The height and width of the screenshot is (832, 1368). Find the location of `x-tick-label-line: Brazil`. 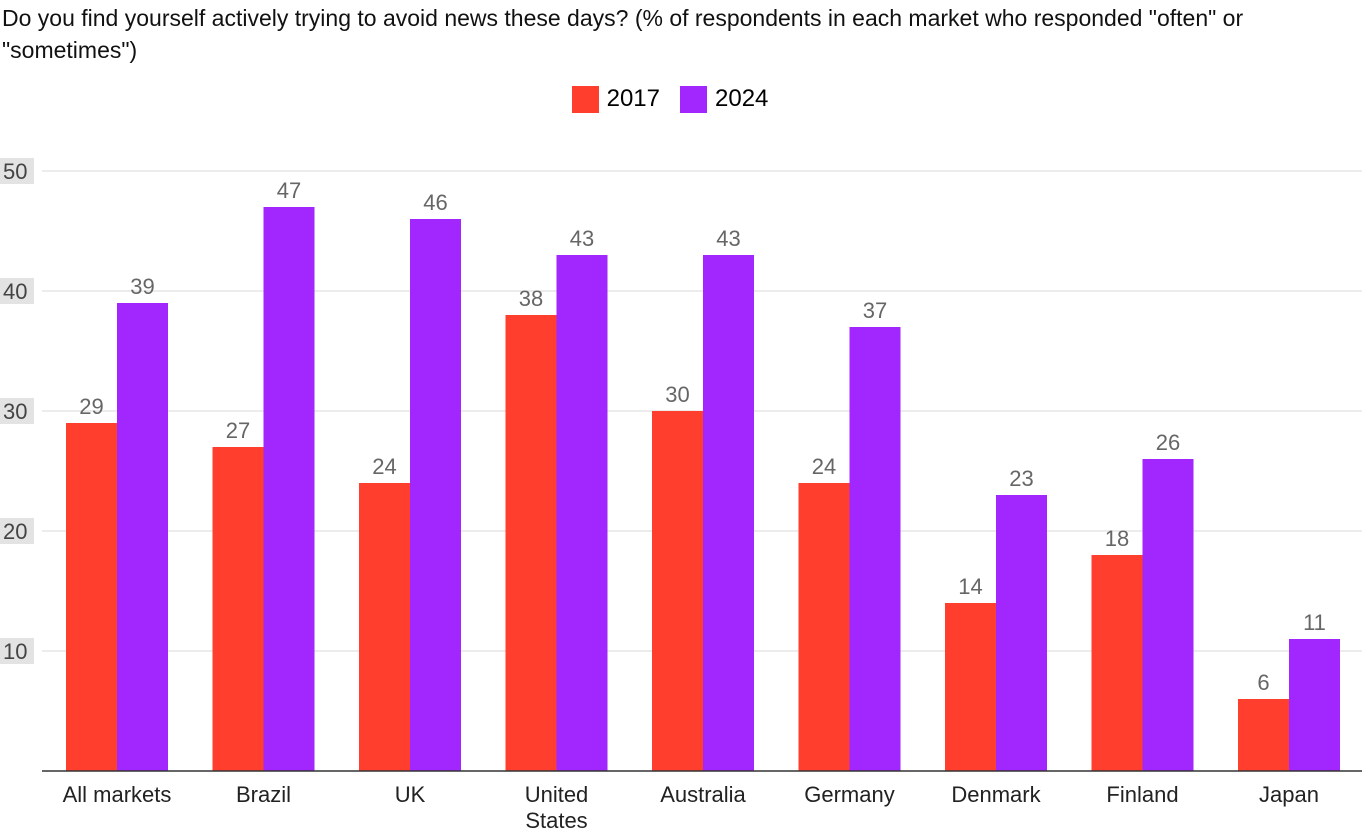

x-tick-label-line: Brazil is located at coordinates (263, 794).